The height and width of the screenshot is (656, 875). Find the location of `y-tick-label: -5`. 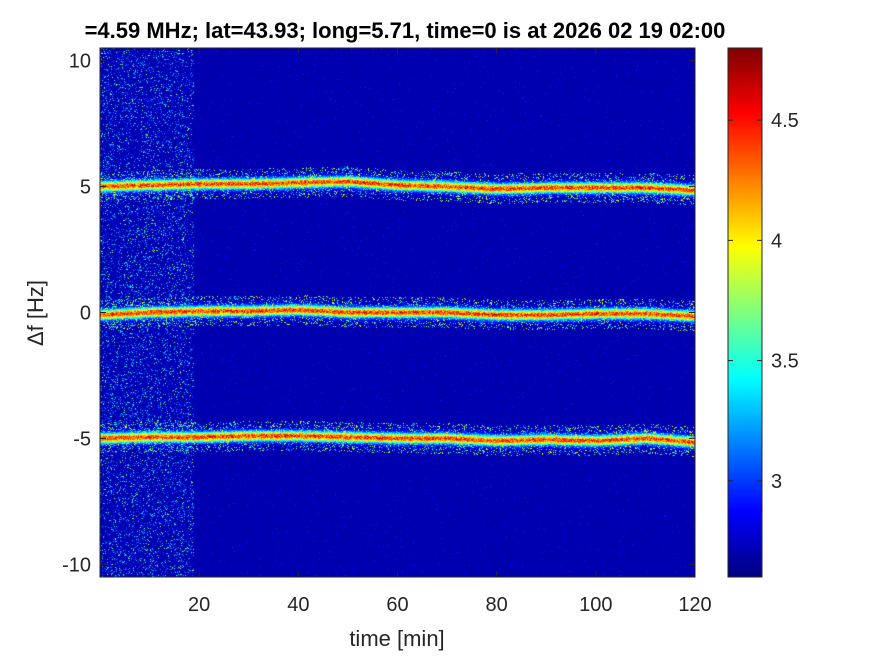

y-tick-label: -5 is located at coordinates (82, 439).